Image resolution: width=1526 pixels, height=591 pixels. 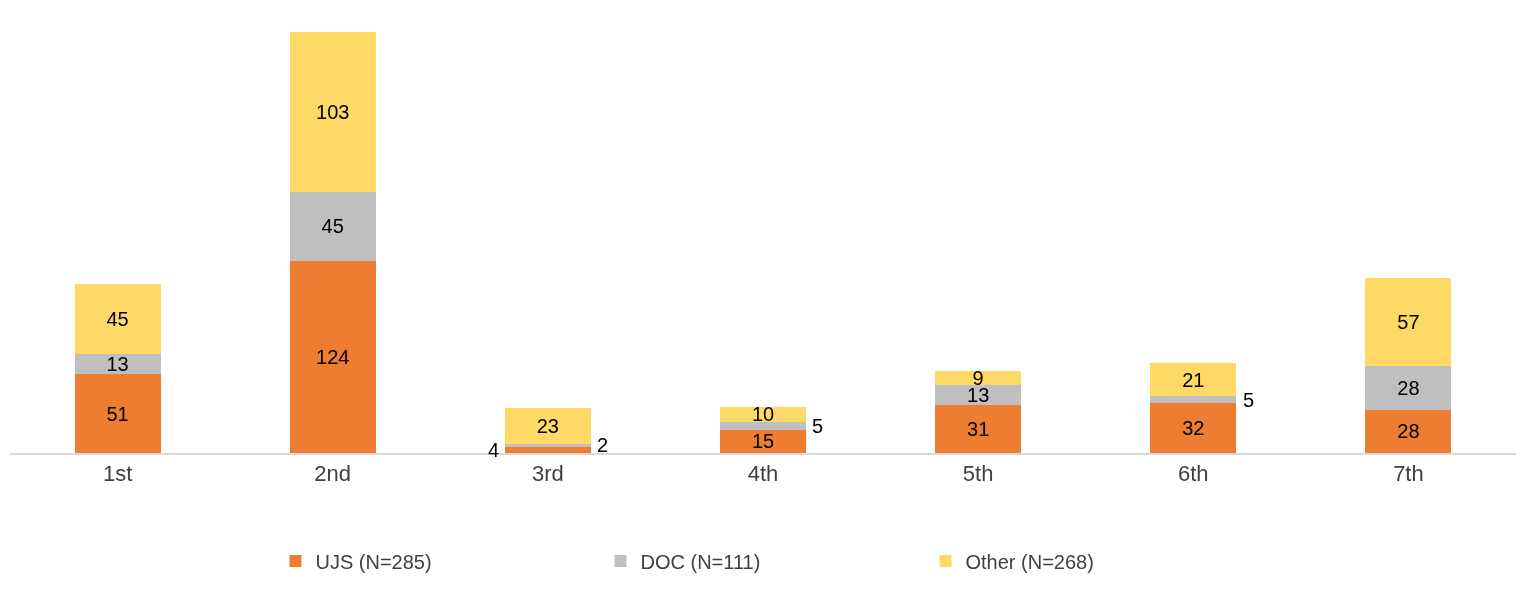 I want to click on data-label: 103, so click(x=333, y=111).